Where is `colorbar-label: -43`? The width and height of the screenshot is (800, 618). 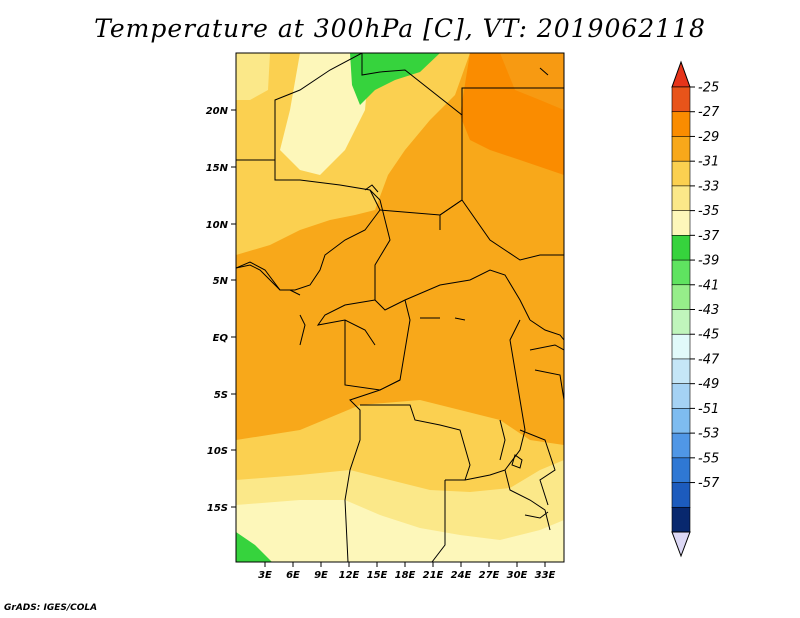
colorbar-label: -43 is located at coordinates (708, 310).